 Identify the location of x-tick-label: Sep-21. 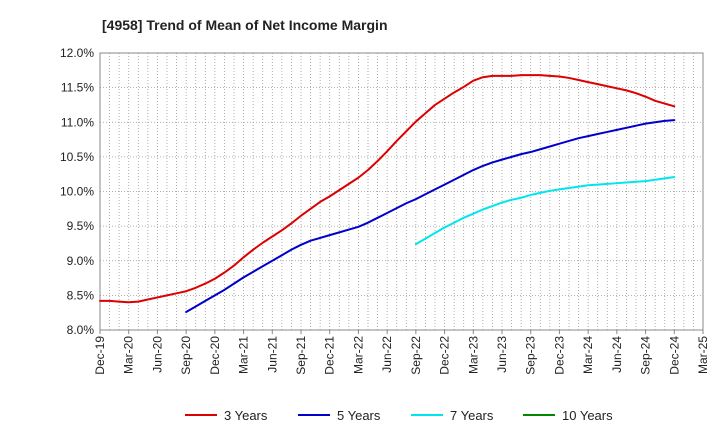
(301, 355).